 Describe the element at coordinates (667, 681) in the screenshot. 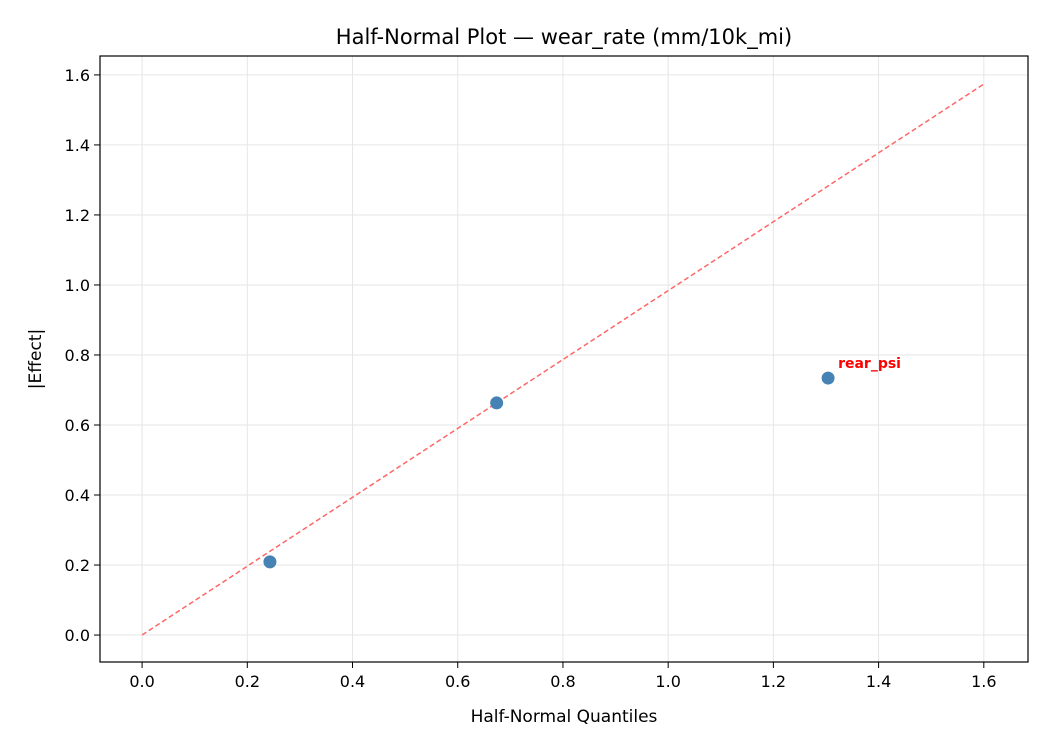

I see `x-tick-label: 1.0` at that location.